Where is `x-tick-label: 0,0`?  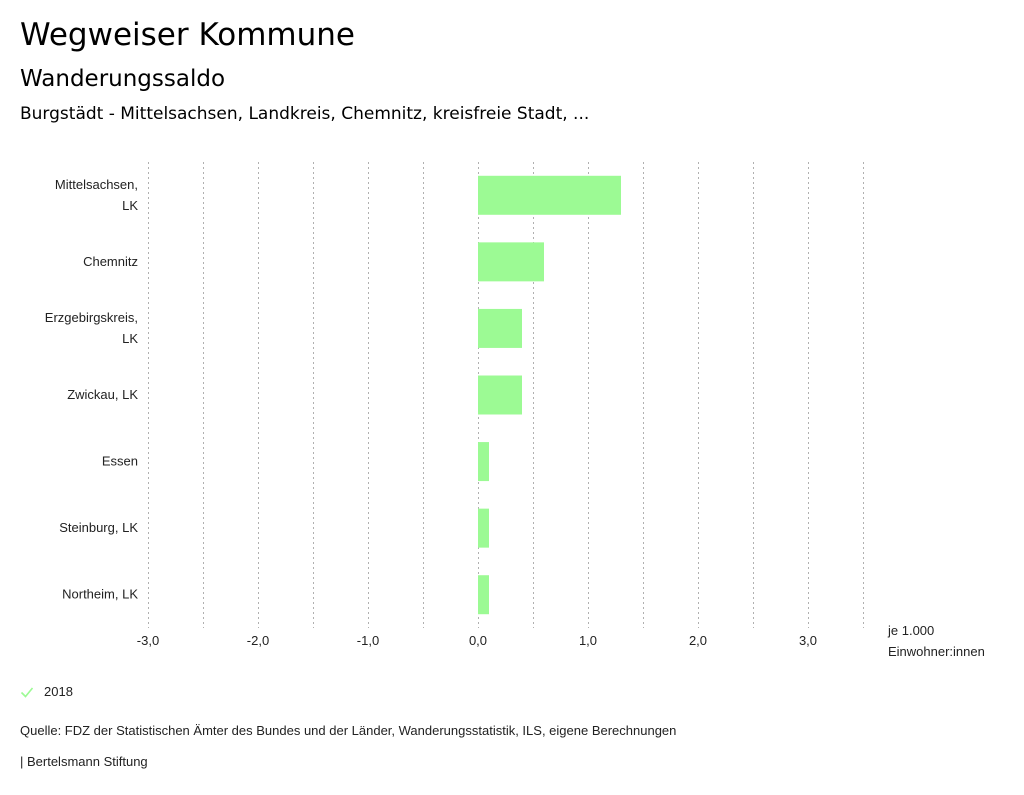 x-tick-label: 0,0 is located at coordinates (478, 640).